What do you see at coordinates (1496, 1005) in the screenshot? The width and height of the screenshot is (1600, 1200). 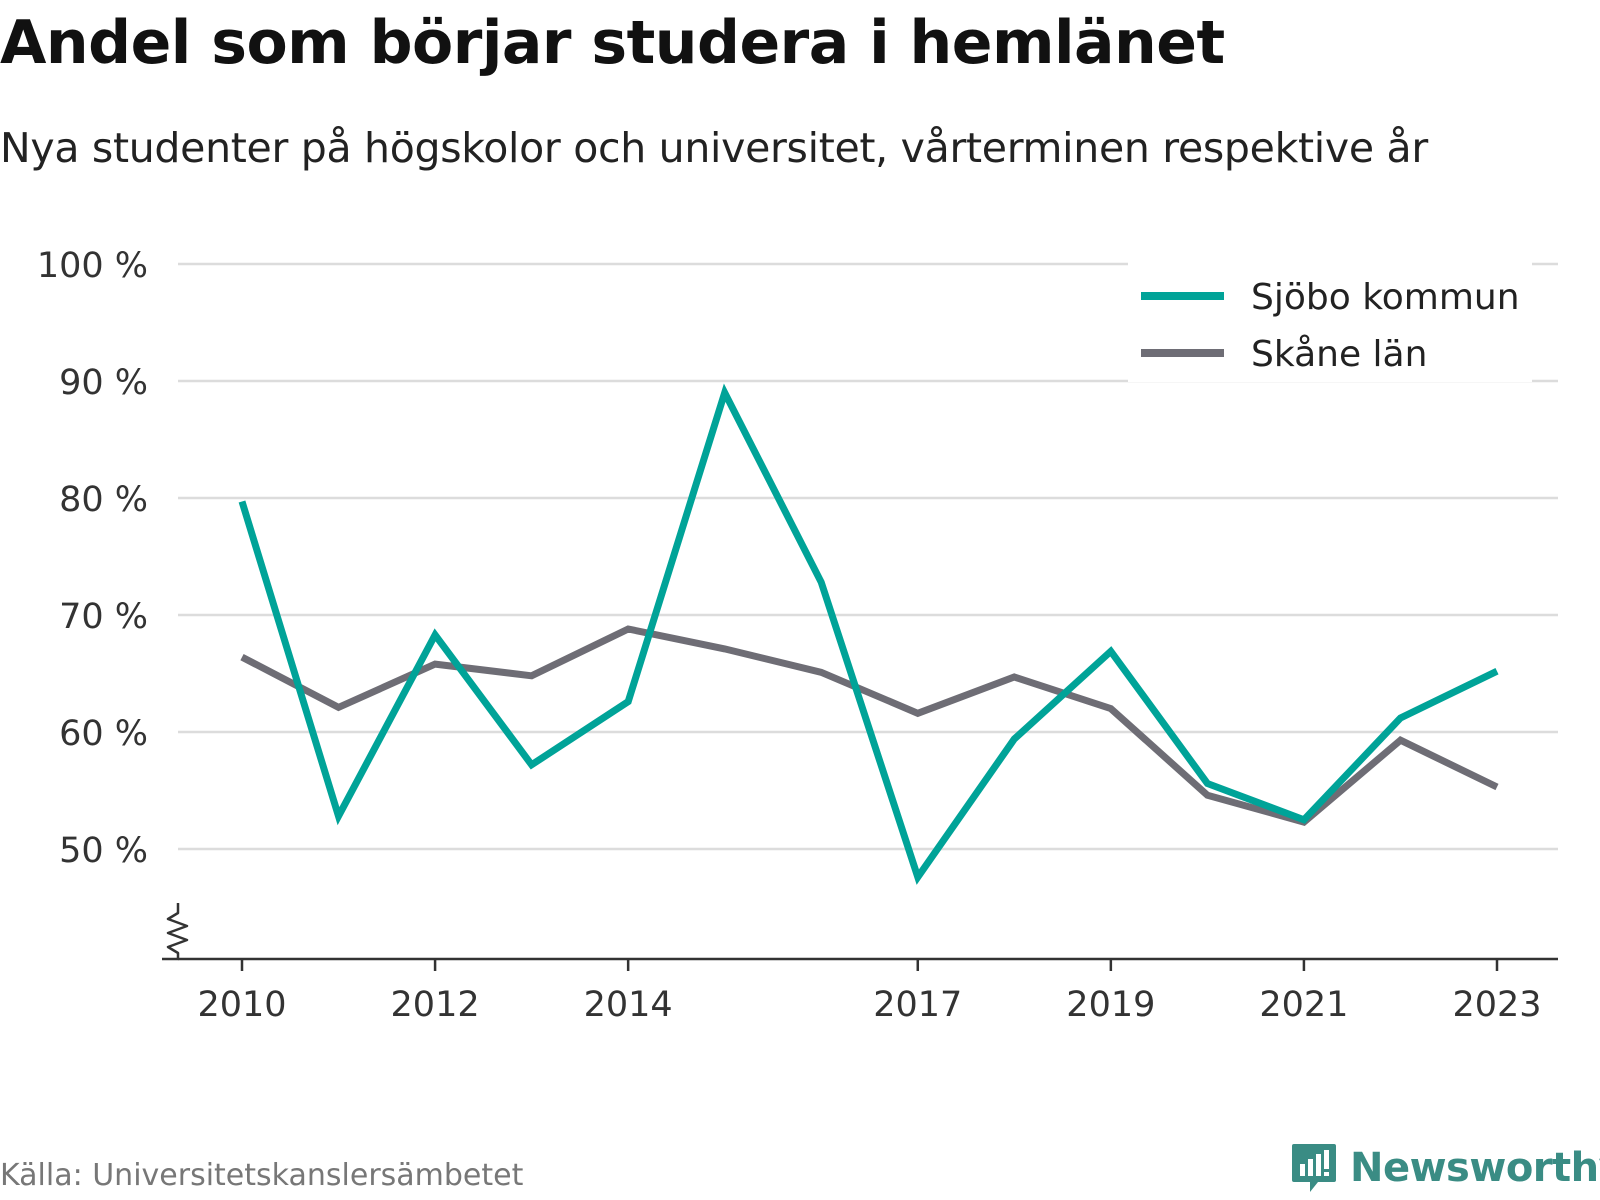 I see `x-tick-label: 2023` at bounding box center [1496, 1005].